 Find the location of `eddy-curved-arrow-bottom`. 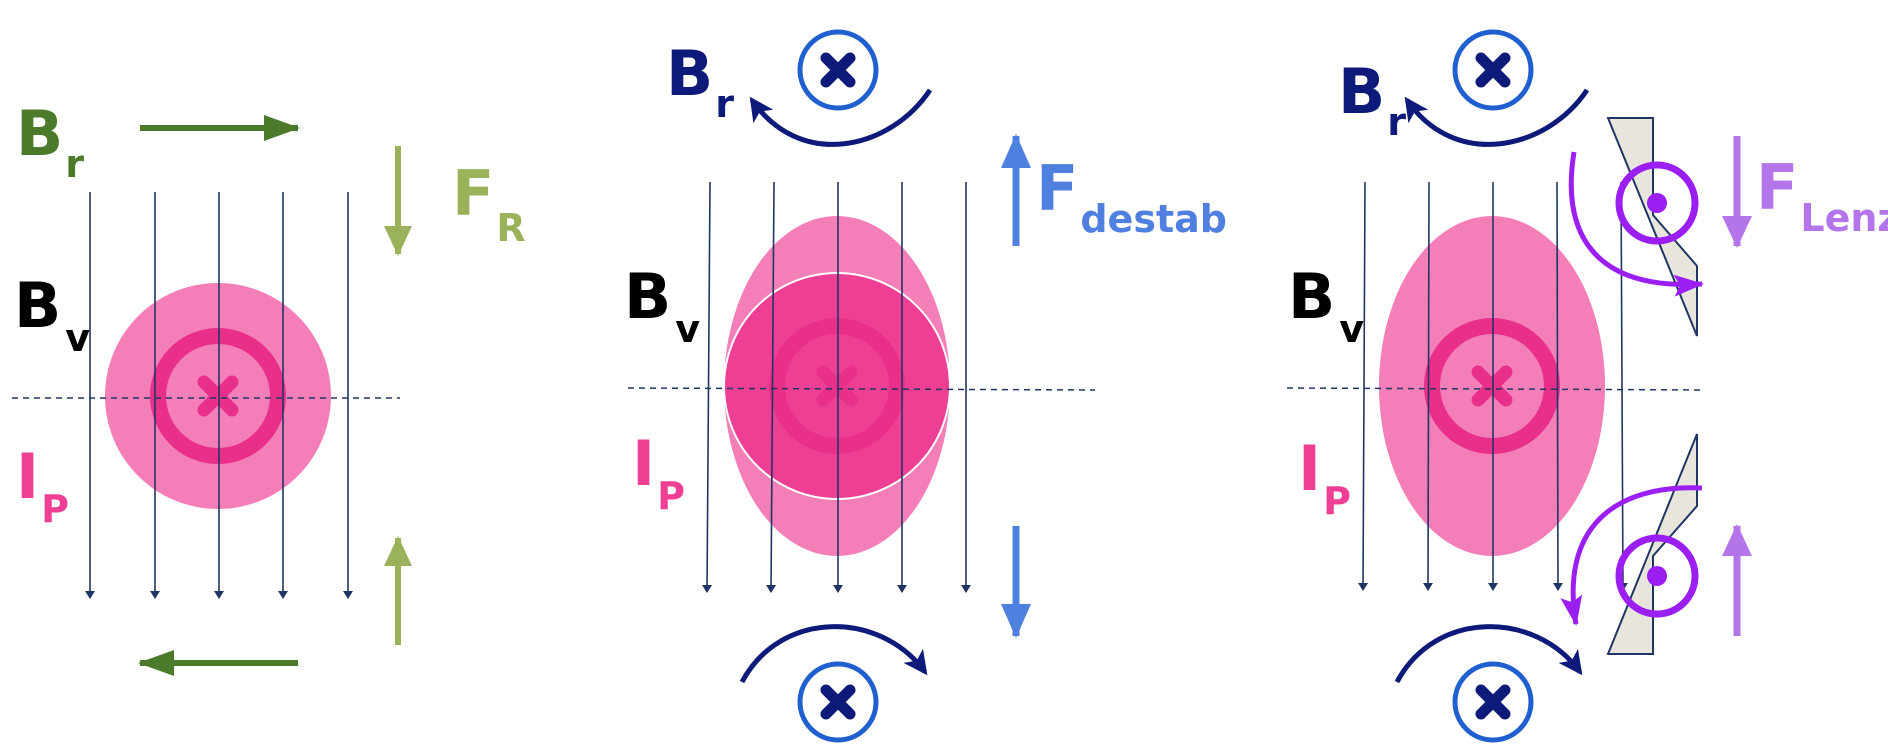

eddy-curved-arrow-bottom is located at coordinates (1631, 555).